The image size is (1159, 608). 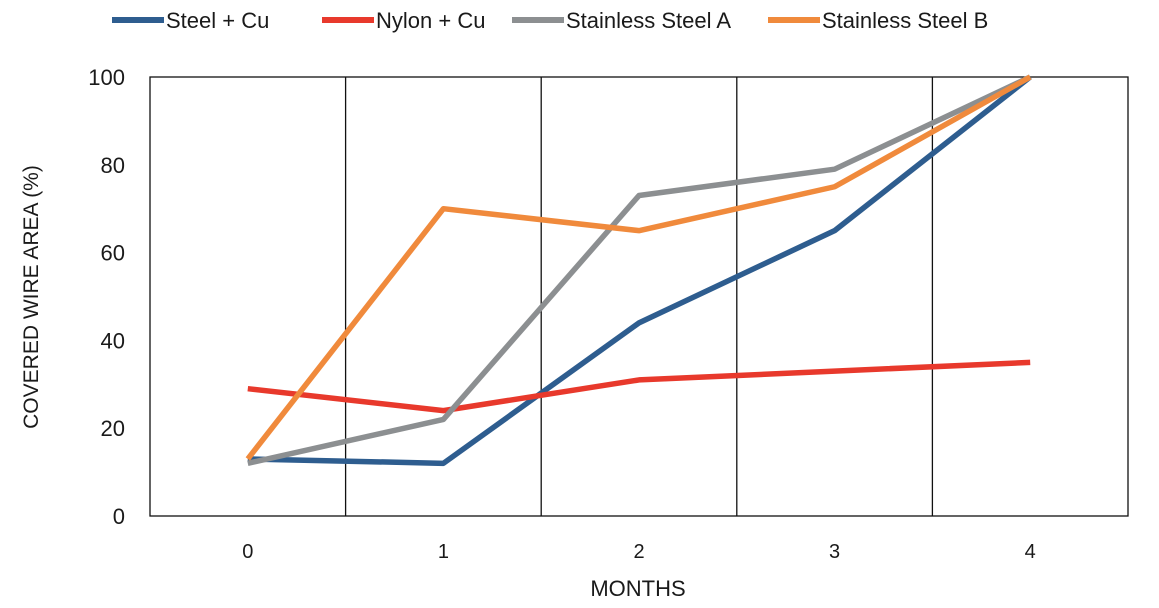 I want to click on y-tick-label: 60, so click(x=113, y=253).